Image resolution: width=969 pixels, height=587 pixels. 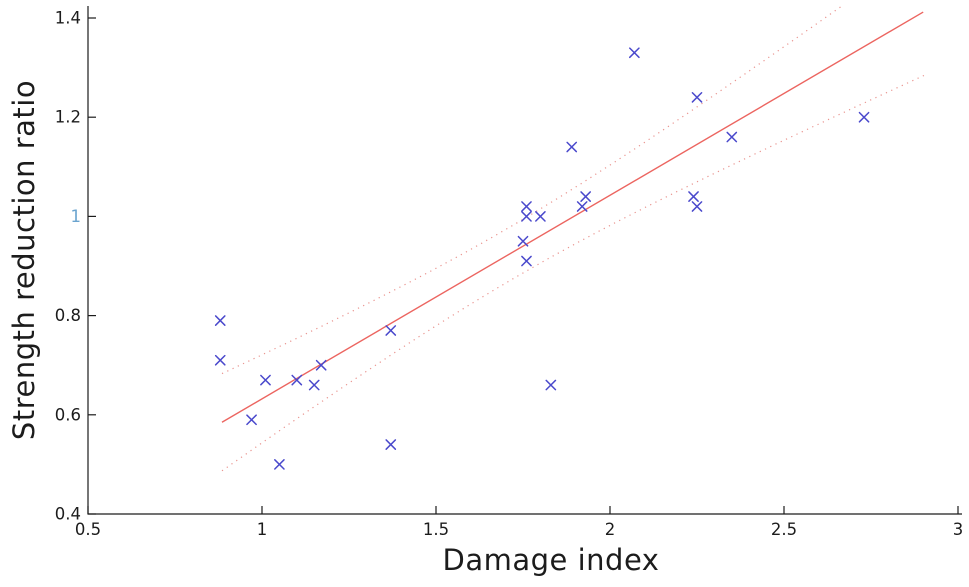 What do you see at coordinates (68, 414) in the screenshot?
I see `y-tick-label: 0.6` at bounding box center [68, 414].